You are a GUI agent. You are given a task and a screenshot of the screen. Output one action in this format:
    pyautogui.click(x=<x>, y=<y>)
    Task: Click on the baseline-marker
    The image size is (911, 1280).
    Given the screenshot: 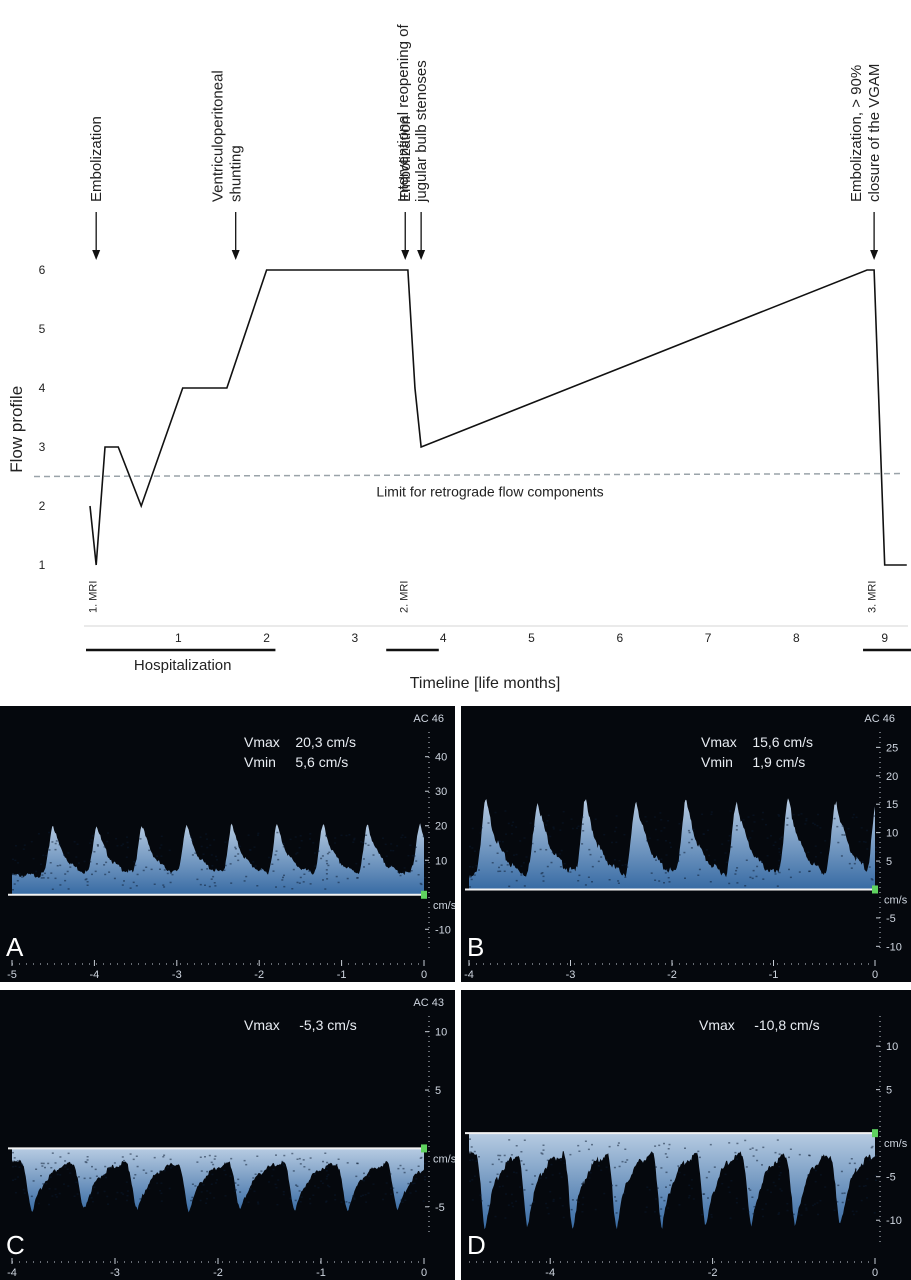 What is the action you would take?
    pyautogui.click(x=424, y=894)
    